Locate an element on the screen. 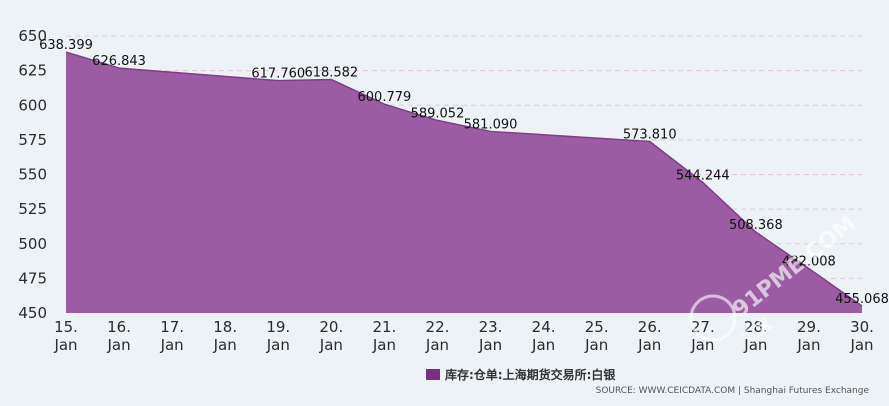 The height and width of the screenshot is (406, 889). legend-swatch is located at coordinates (433, 374).